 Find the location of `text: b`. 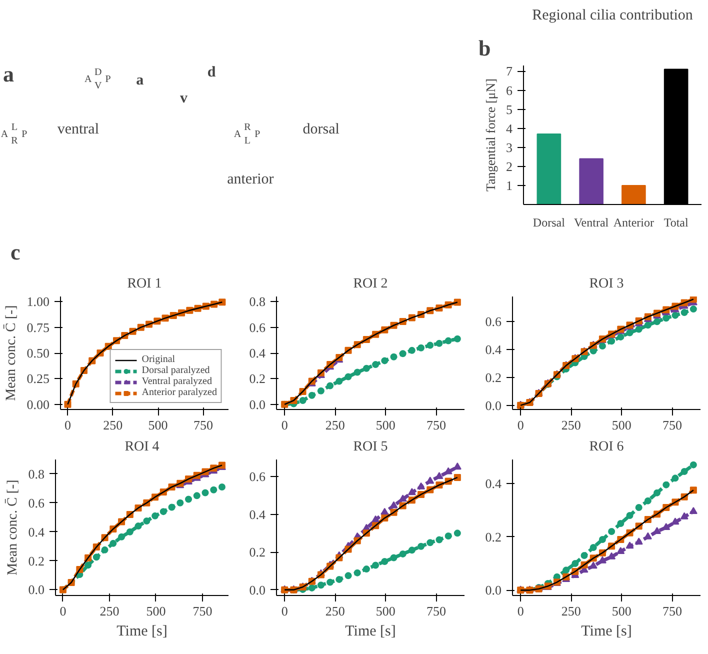

text: b is located at coordinates (484, 48).